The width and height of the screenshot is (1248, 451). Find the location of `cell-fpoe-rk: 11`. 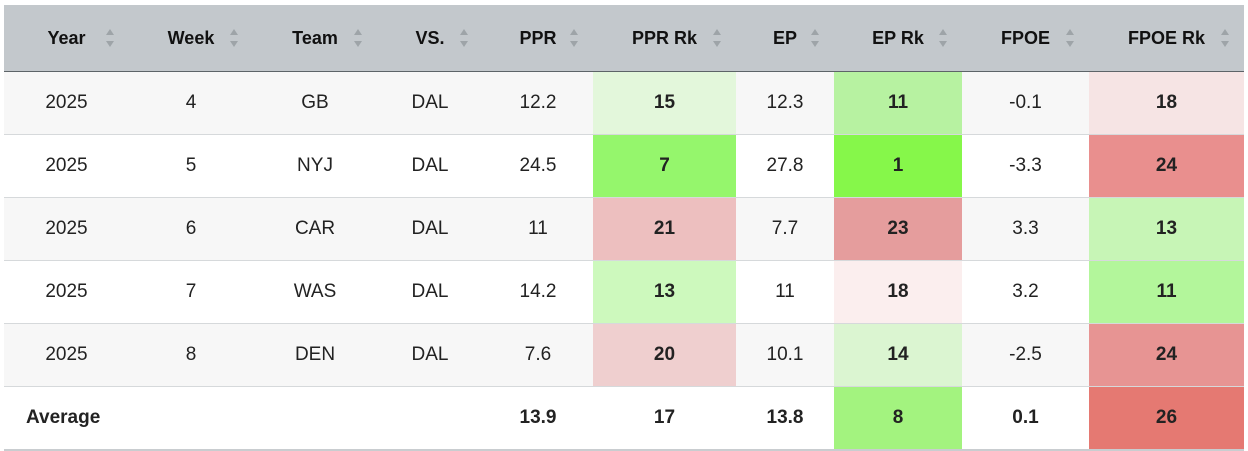

cell-fpoe-rk: 11 is located at coordinates (1166, 292).